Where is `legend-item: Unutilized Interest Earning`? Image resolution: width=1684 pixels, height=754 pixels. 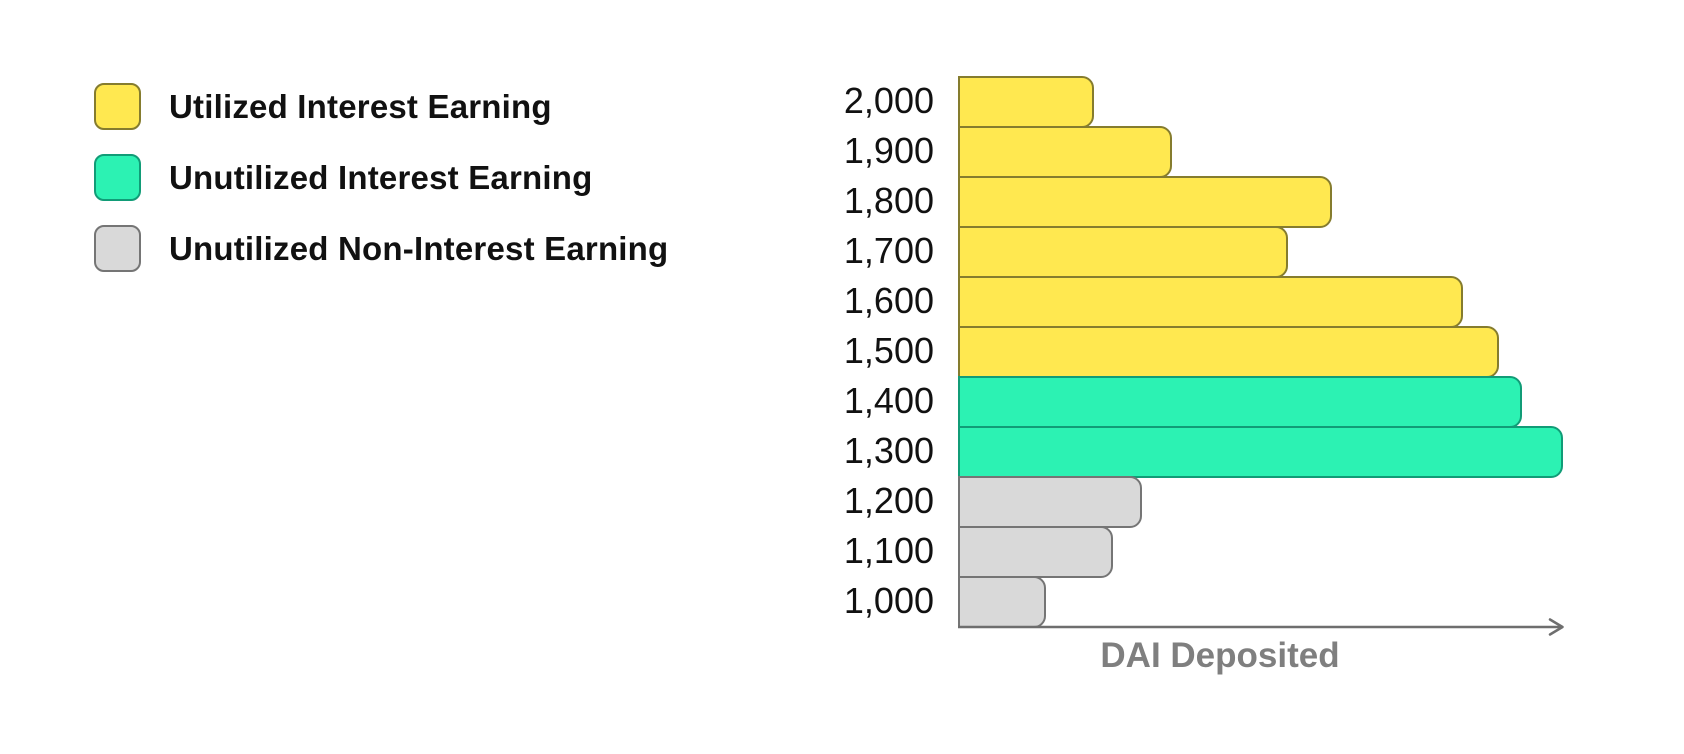
legend-item: Unutilized Interest Earning is located at coordinates (381, 177).